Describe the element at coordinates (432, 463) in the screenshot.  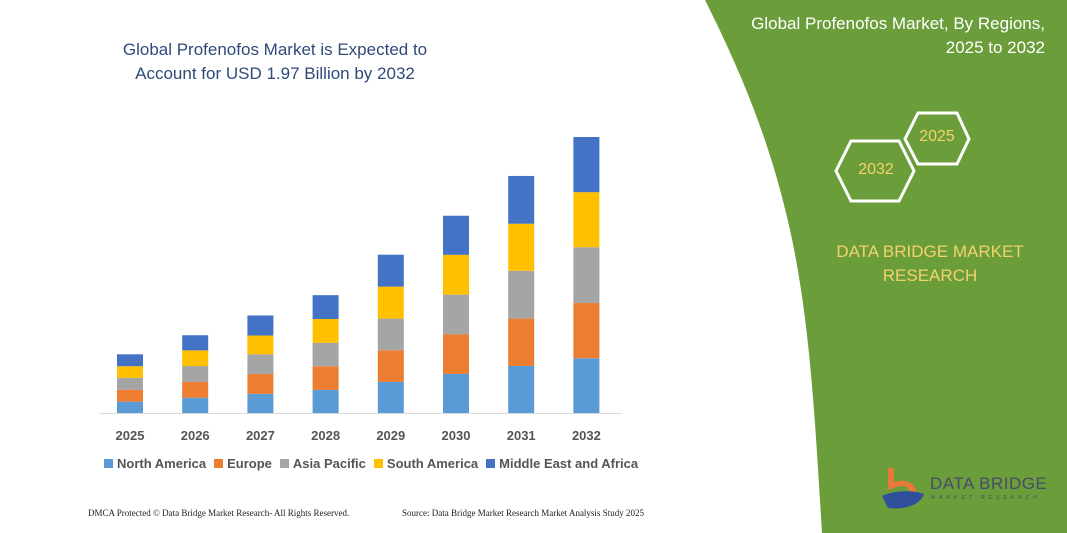
I see `legend-label: South America` at that location.